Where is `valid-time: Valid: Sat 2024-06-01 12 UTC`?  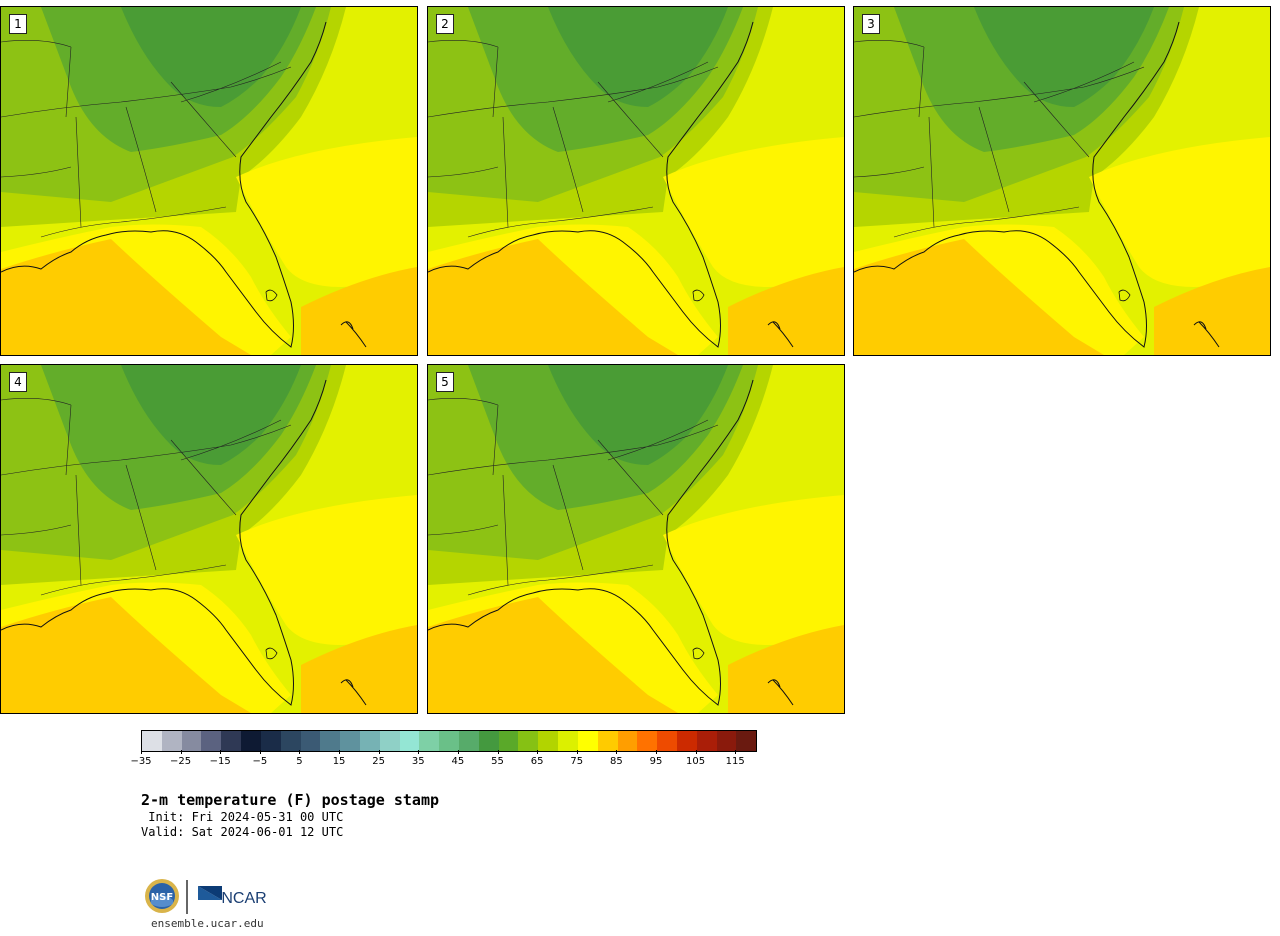
valid-time: Valid: Sat 2024-06-01 12 UTC is located at coordinates (242, 832).